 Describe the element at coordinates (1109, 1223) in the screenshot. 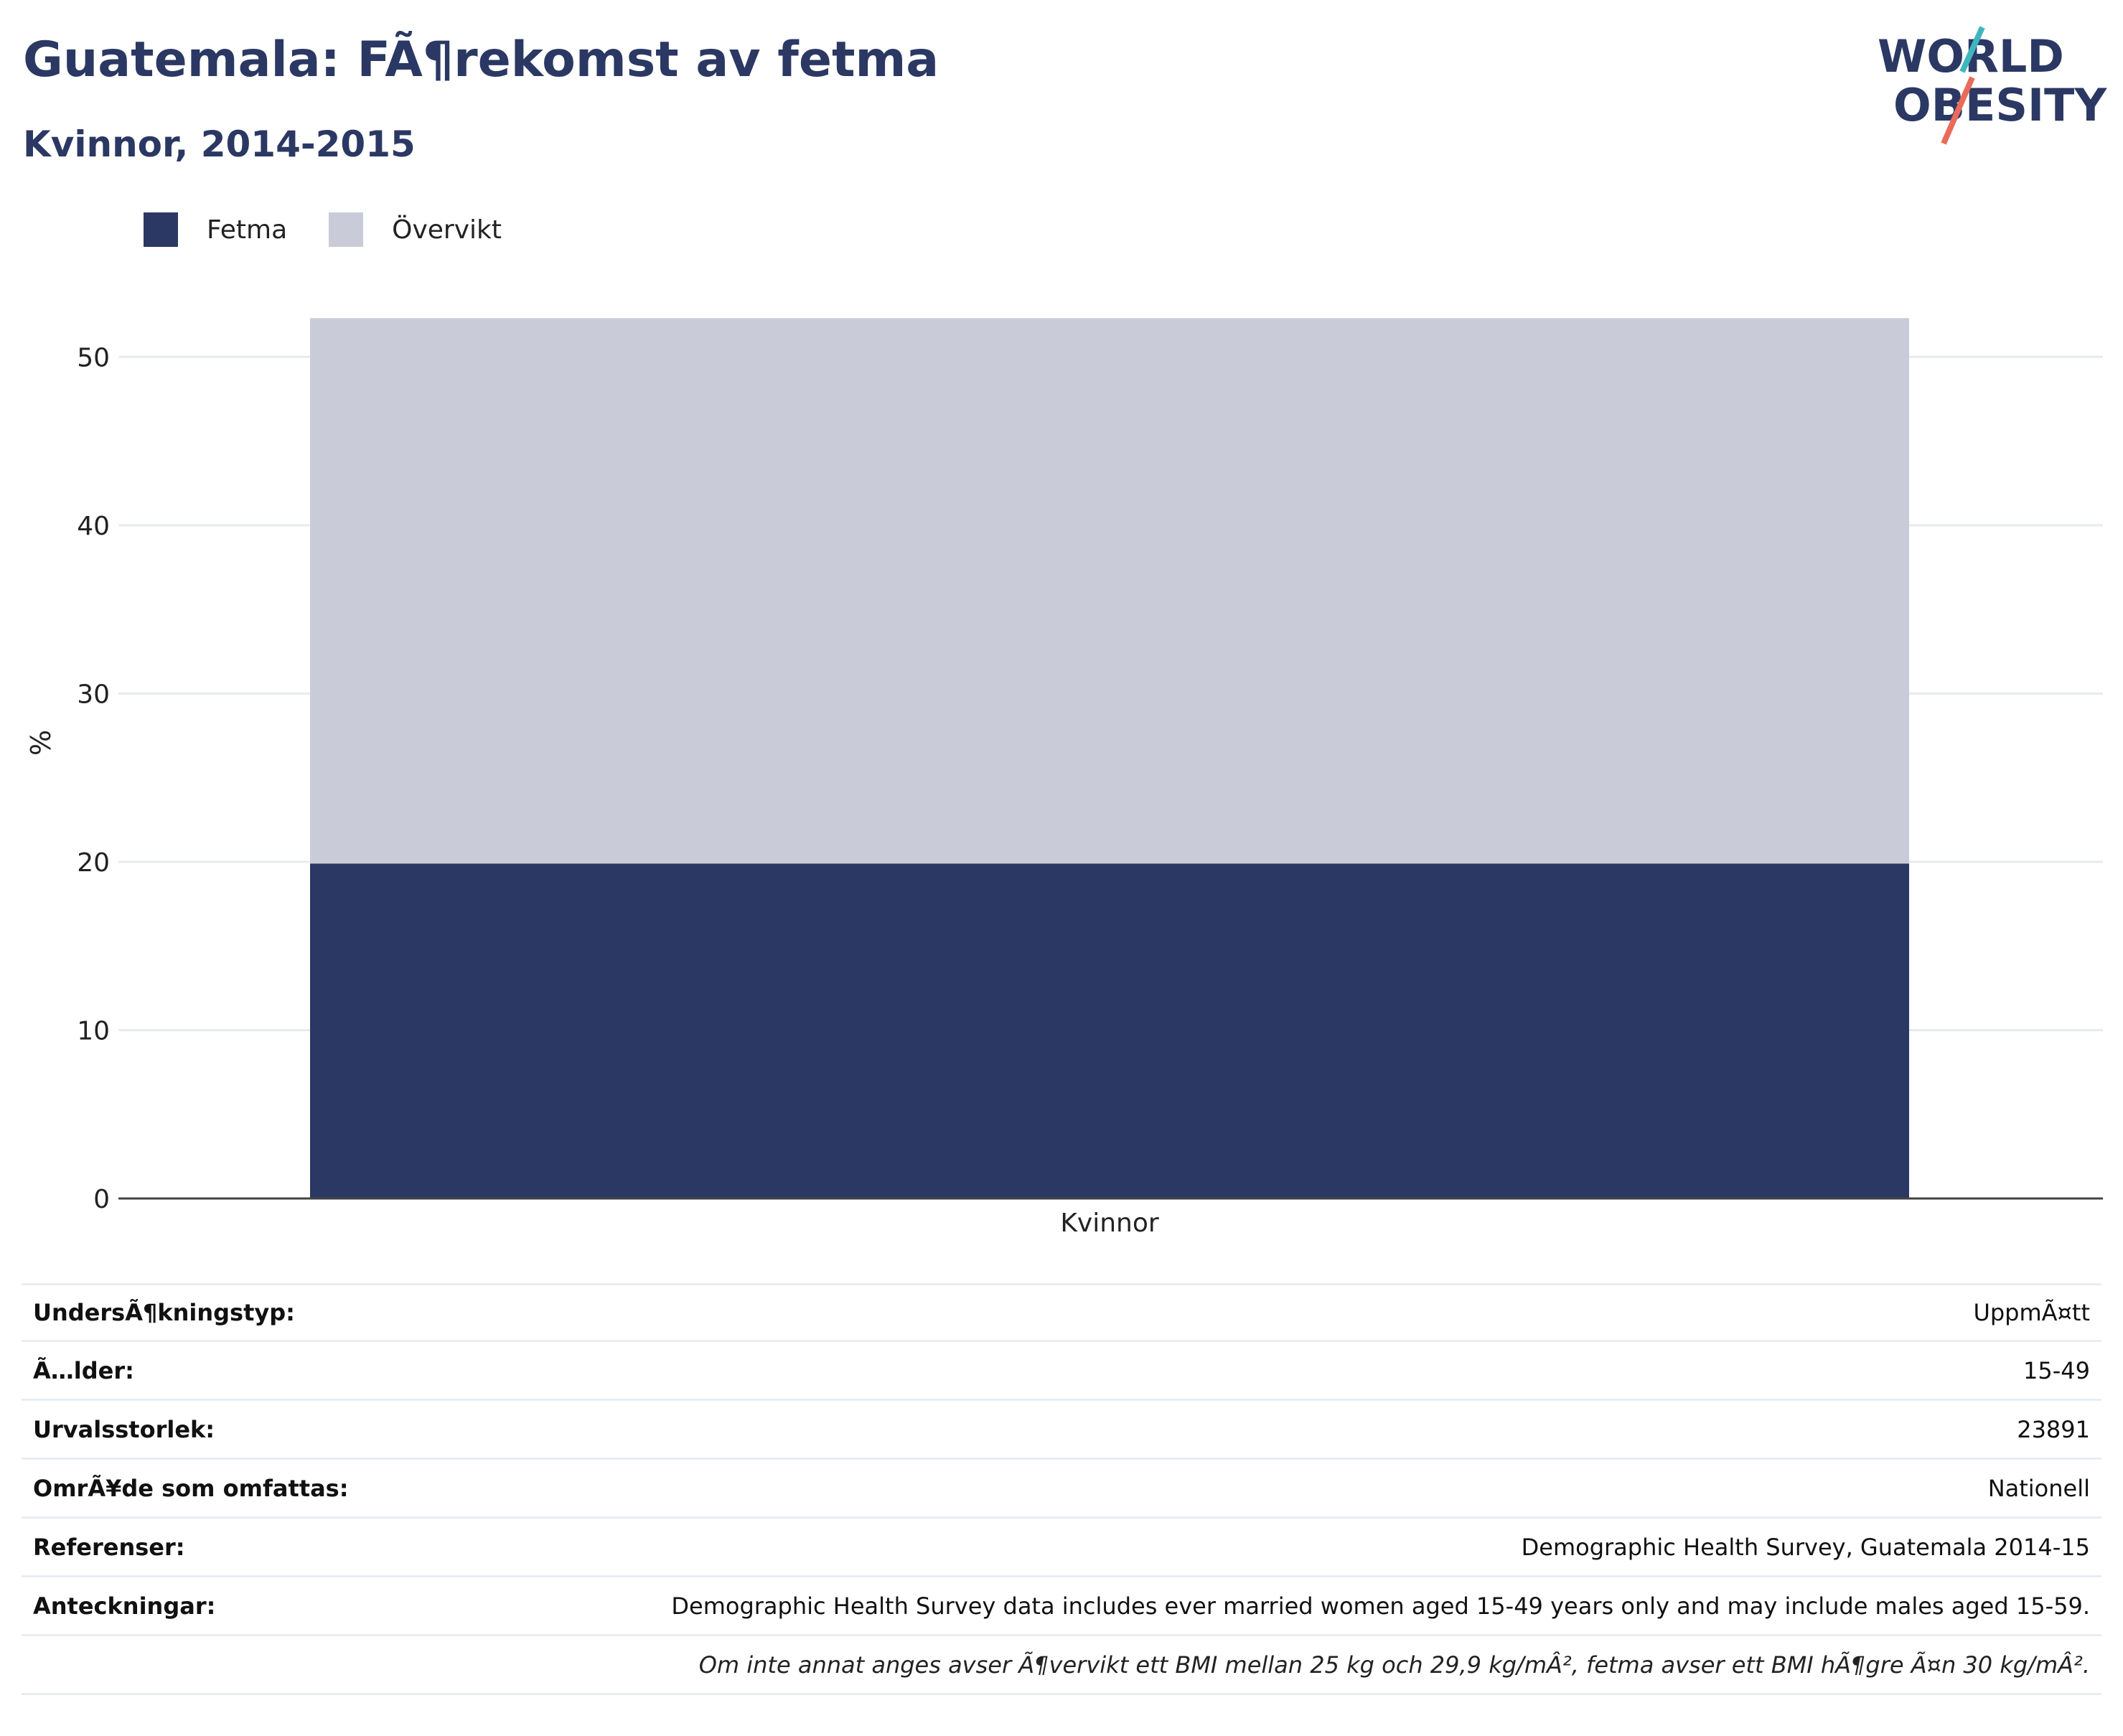

I see `x-tick-label-0: Kvinnor` at that location.